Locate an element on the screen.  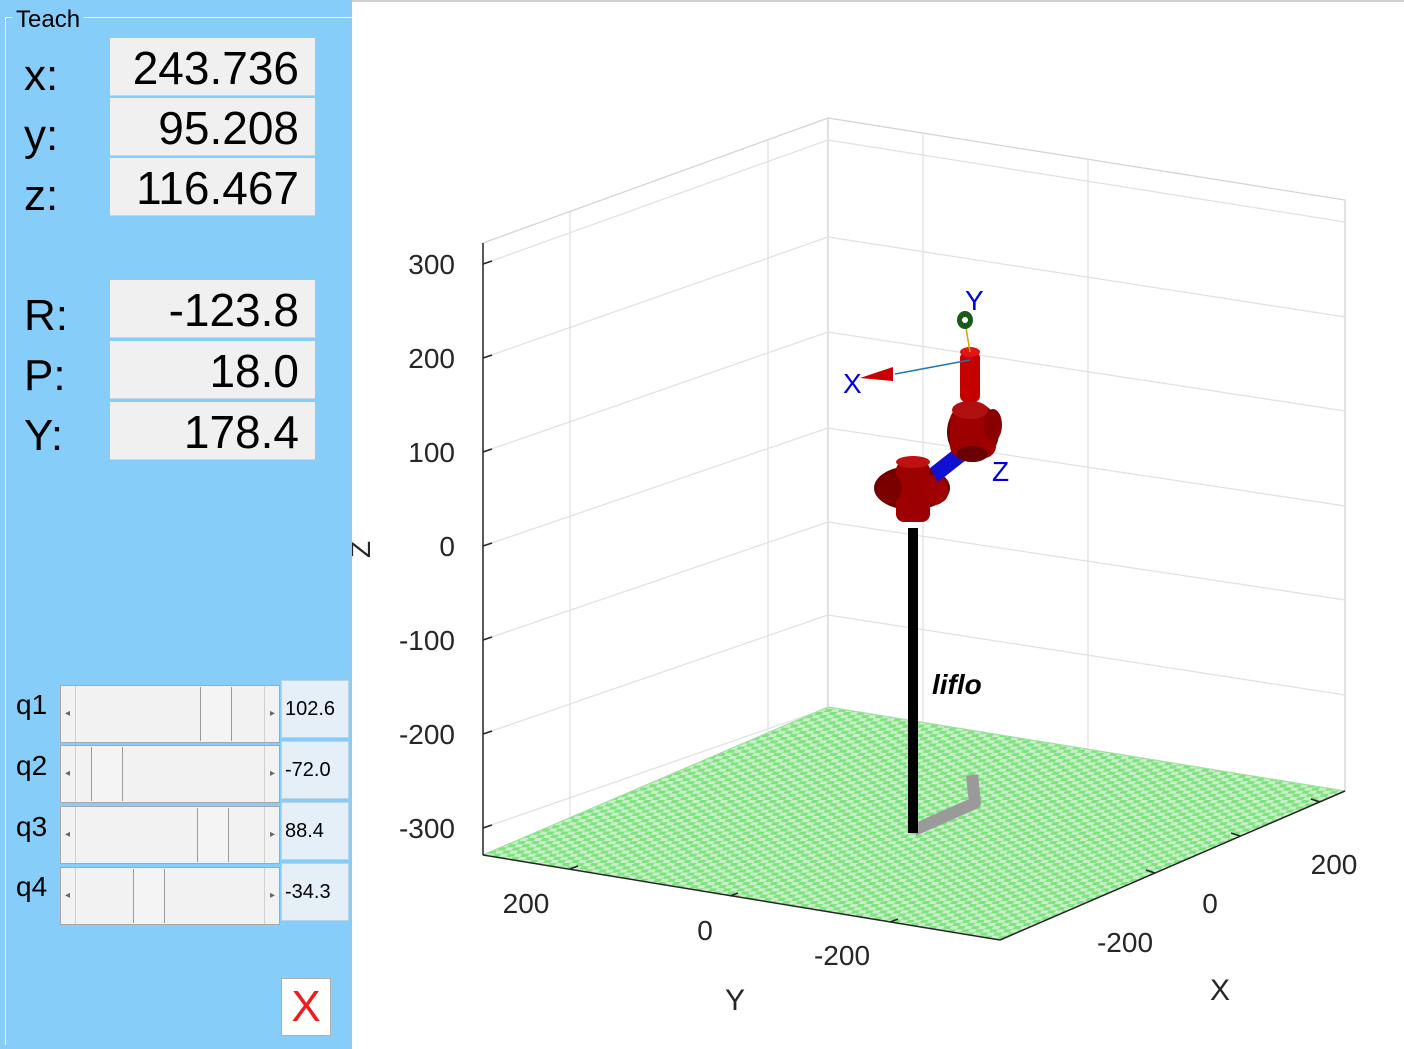
z-axis-label: Z is located at coordinates (364, 549).